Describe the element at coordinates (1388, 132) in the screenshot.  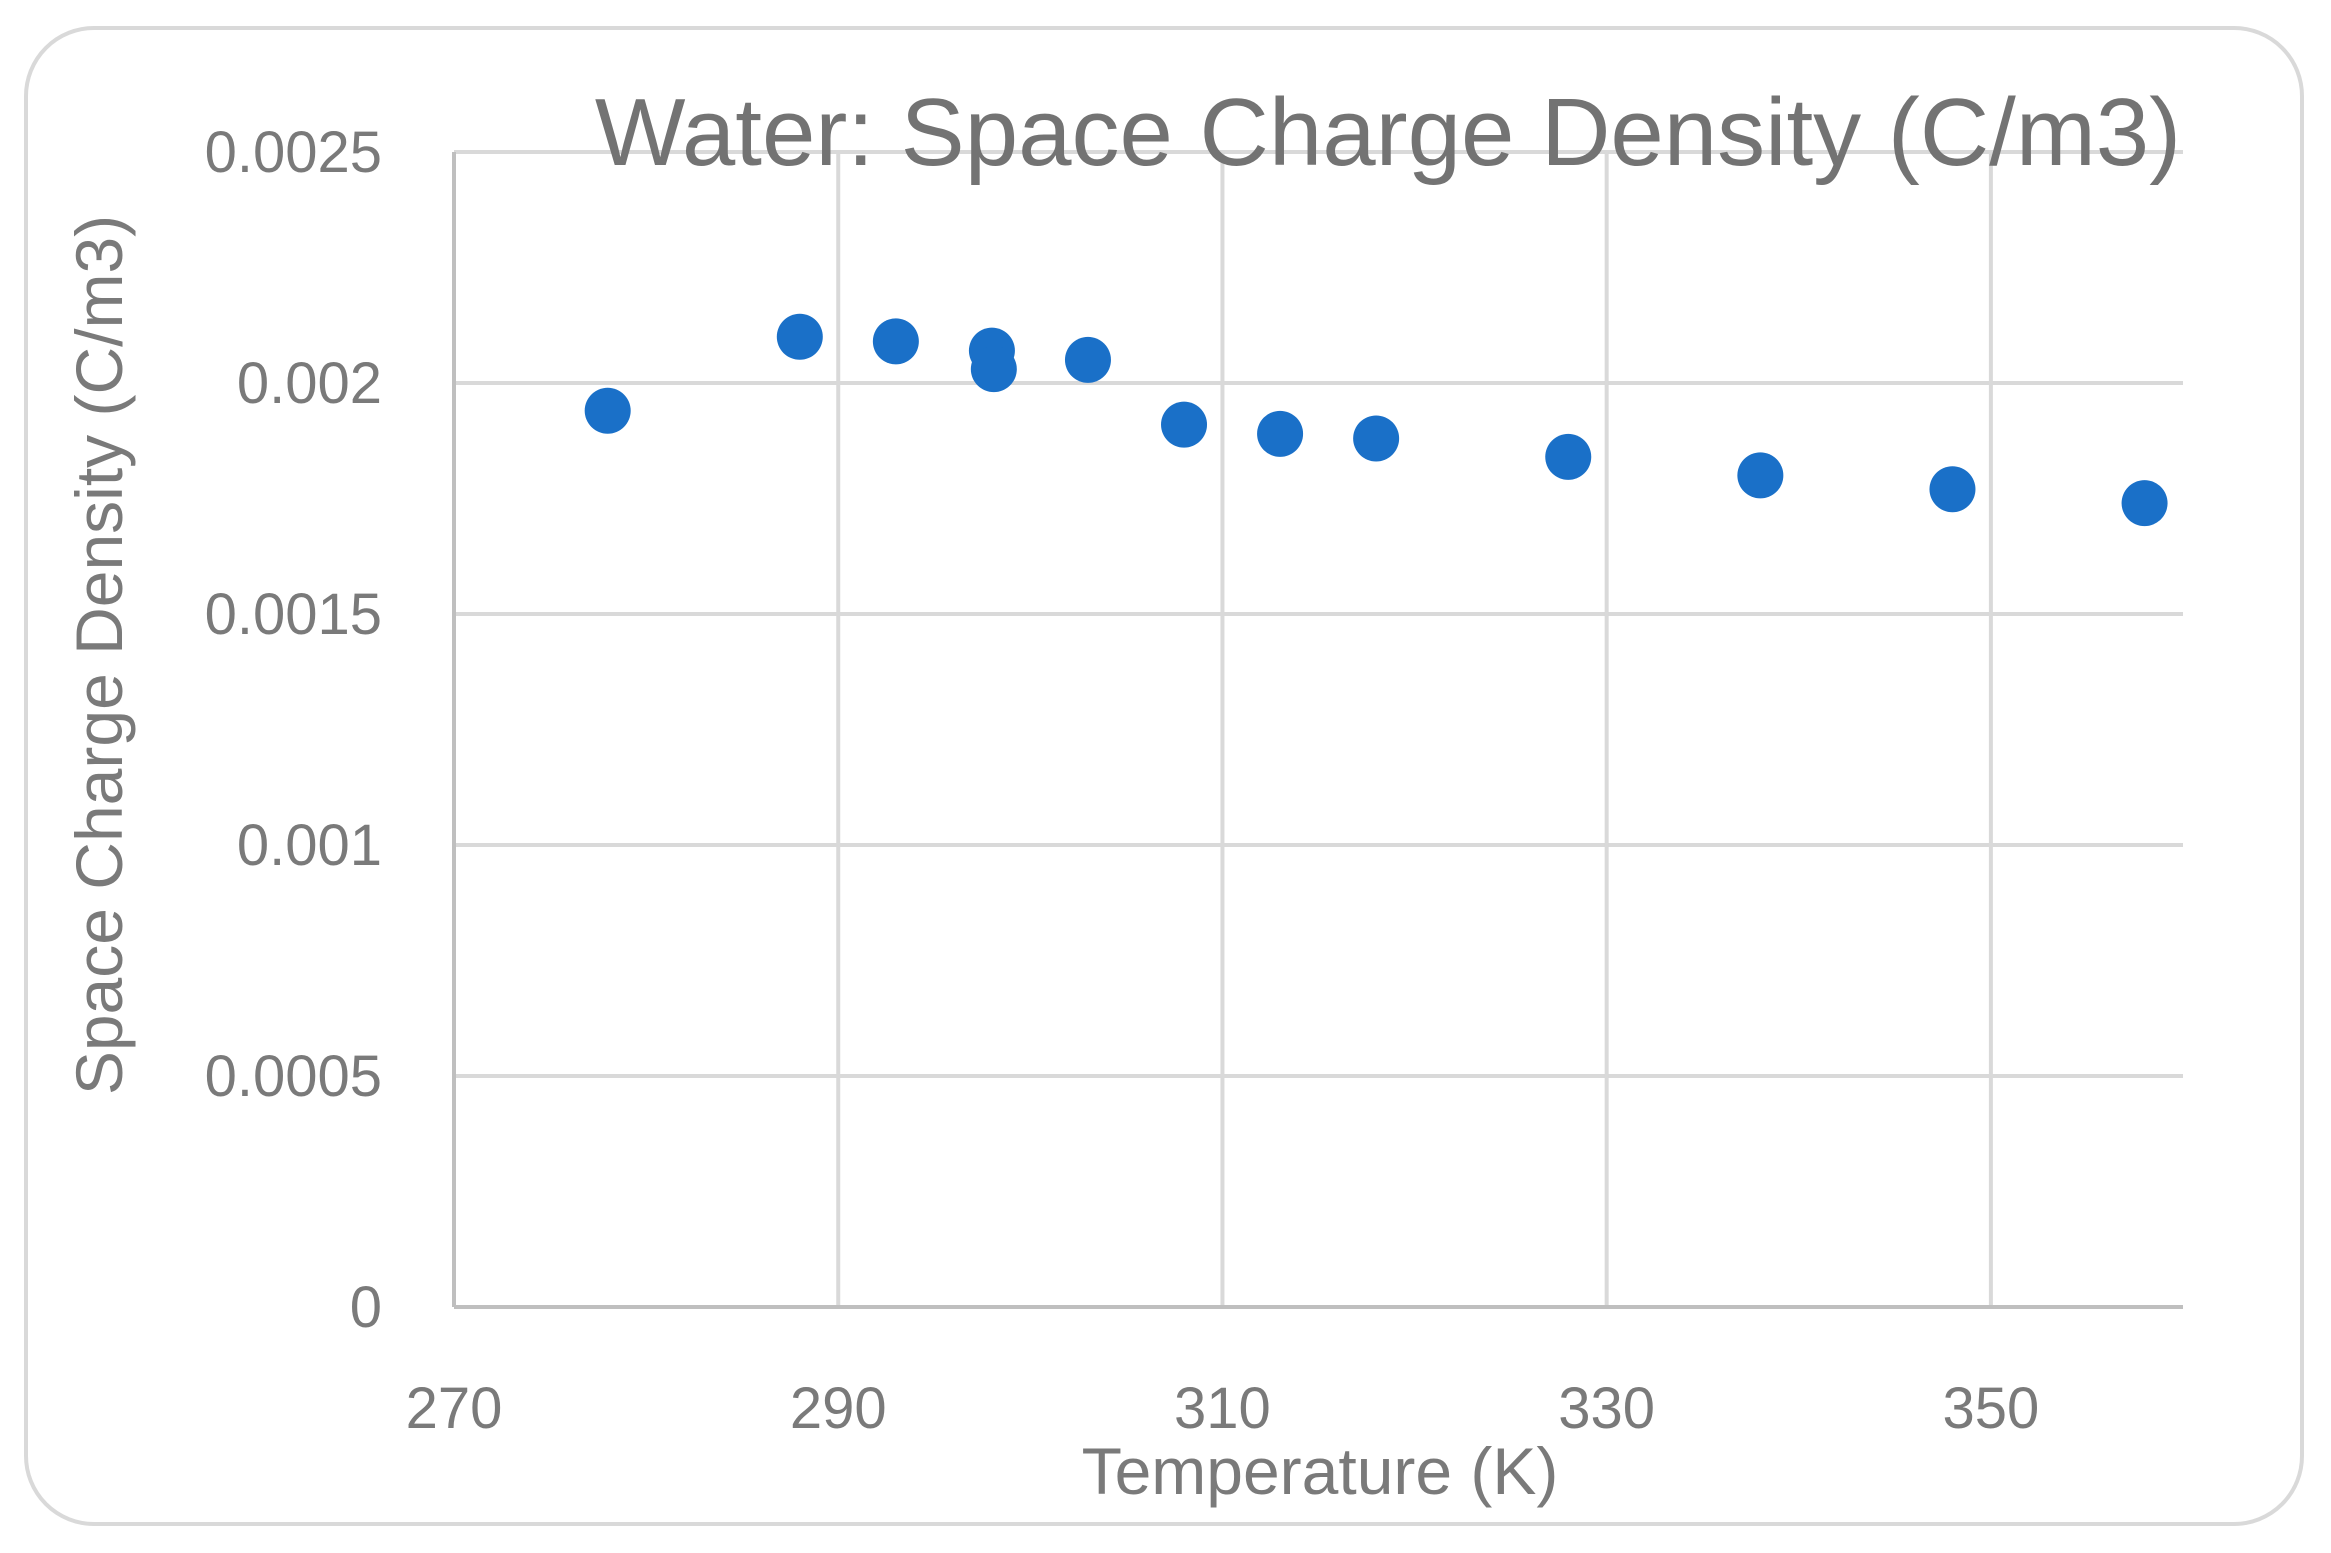
I see `chart-title: Water: Space Charge Density (C/m3)` at that location.